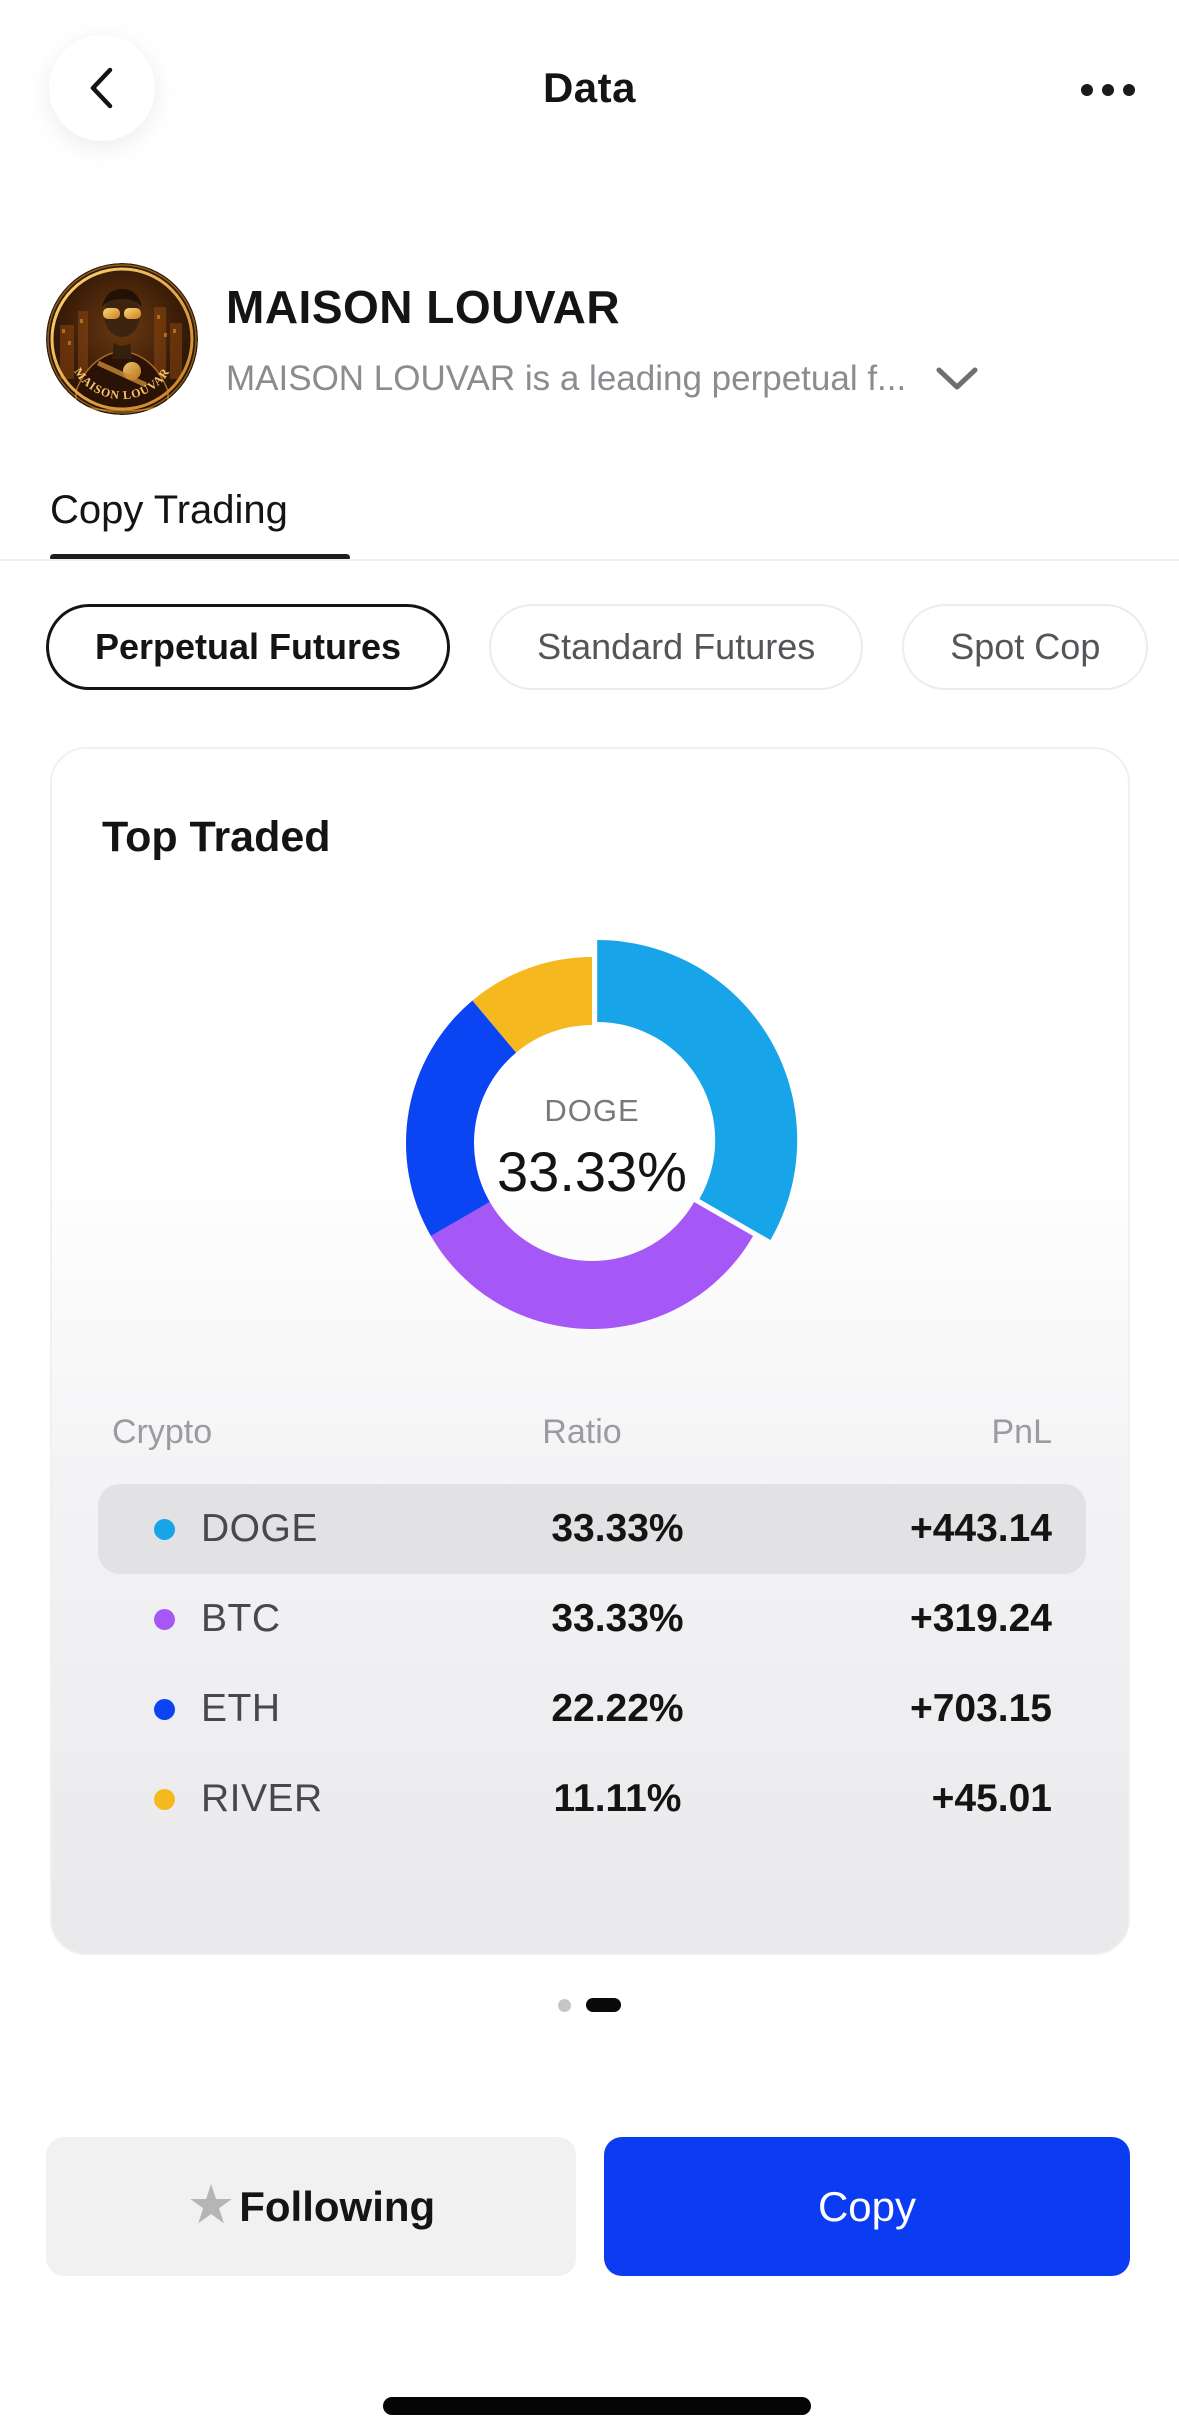 The width and height of the screenshot is (1179, 2429). What do you see at coordinates (590, 2206) in the screenshot?
I see `bottom-actions: ★ Following Copy` at bounding box center [590, 2206].